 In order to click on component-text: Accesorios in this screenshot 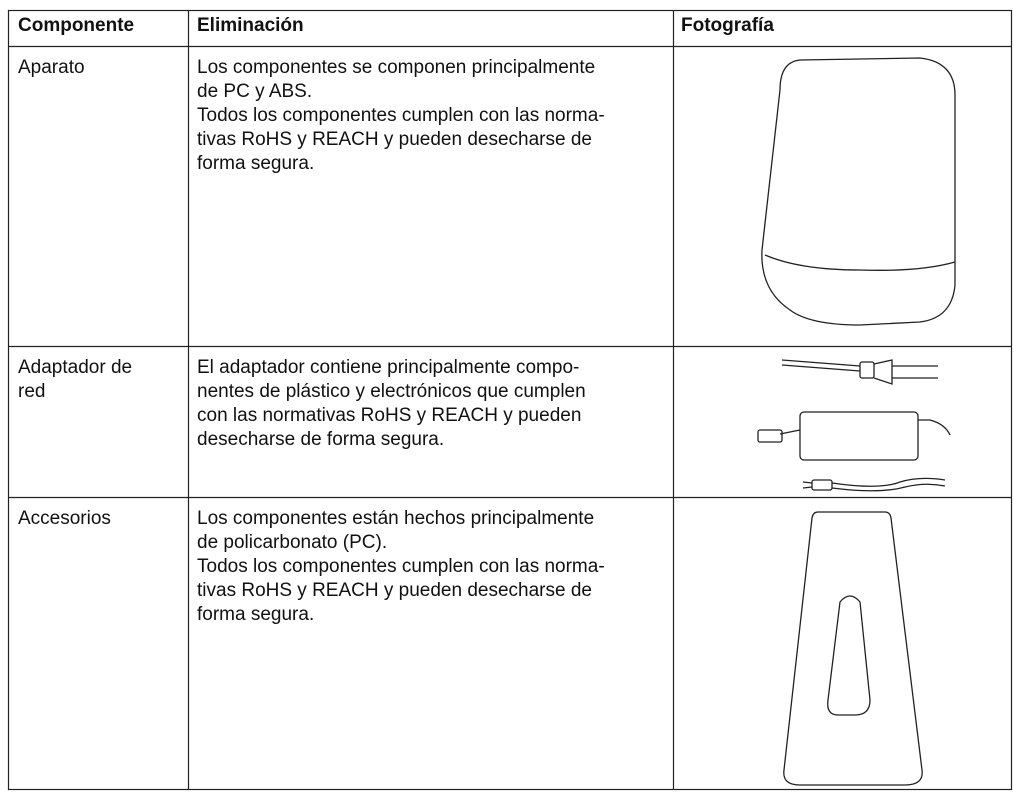, I will do `click(64, 518)`.